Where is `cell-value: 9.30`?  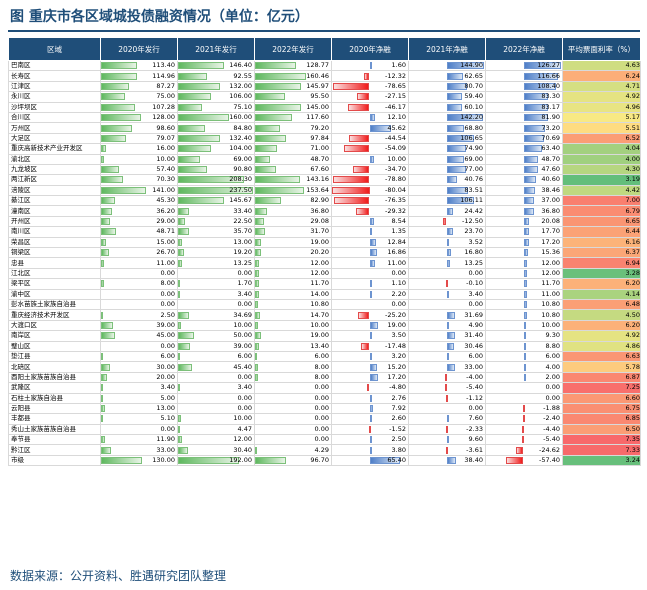
cell-value: 9.30 is located at coordinates (552, 335).